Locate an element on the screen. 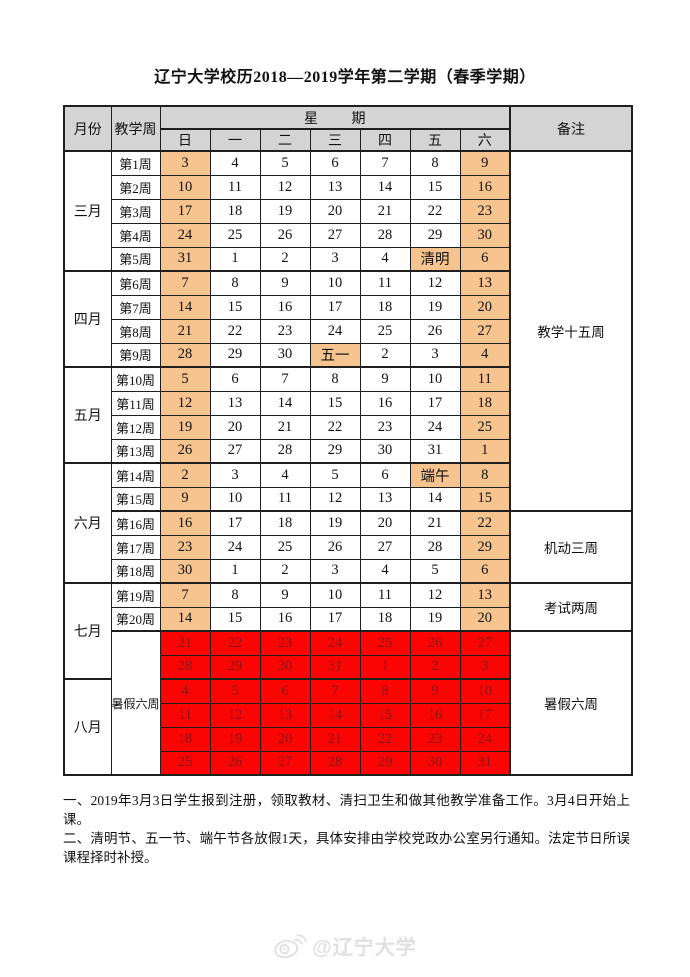 The height and width of the screenshot is (977, 690). vacation-day-cell: 29 is located at coordinates (235, 667).